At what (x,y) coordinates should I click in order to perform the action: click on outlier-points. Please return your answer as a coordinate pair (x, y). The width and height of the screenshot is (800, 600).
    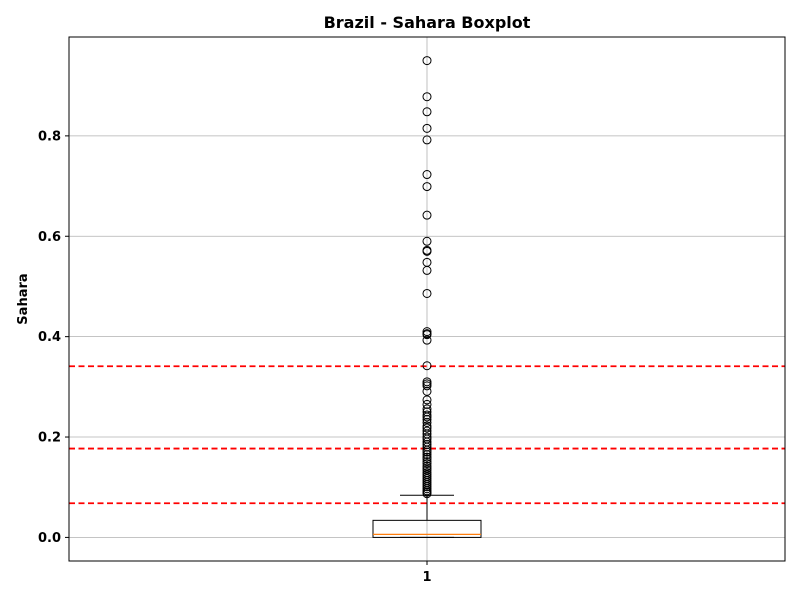
    Looking at the image, I should click on (427, 277).